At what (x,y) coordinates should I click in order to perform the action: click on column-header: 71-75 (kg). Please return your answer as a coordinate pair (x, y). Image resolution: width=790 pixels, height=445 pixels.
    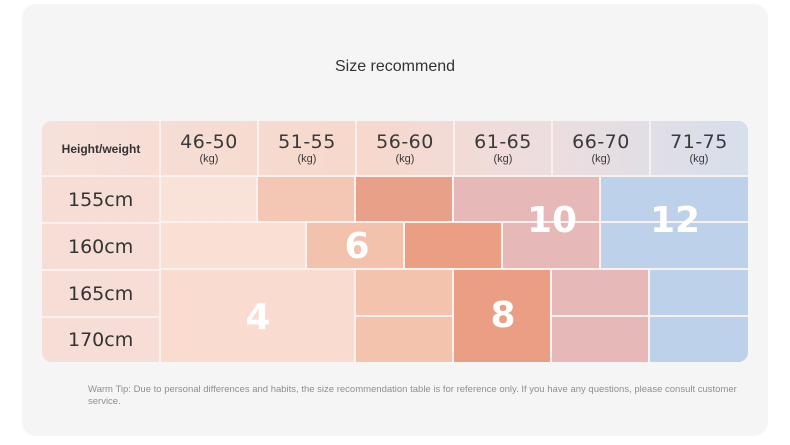
    Looking at the image, I should click on (699, 148).